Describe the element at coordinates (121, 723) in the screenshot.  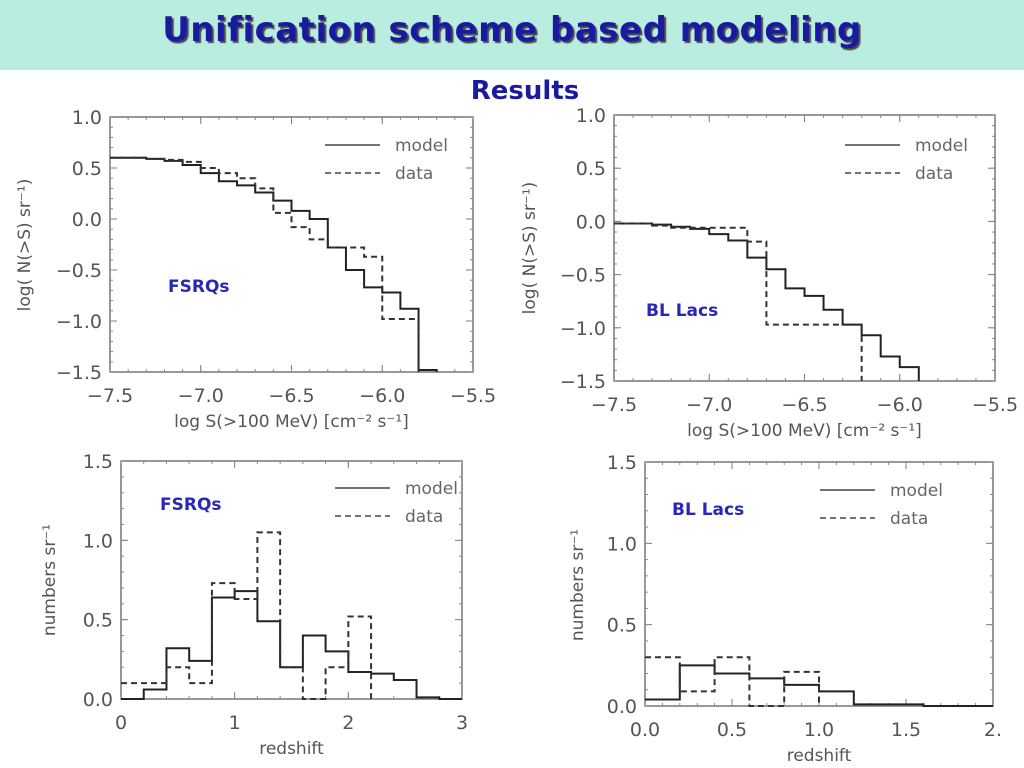
I see `x-tick-label: 0` at that location.